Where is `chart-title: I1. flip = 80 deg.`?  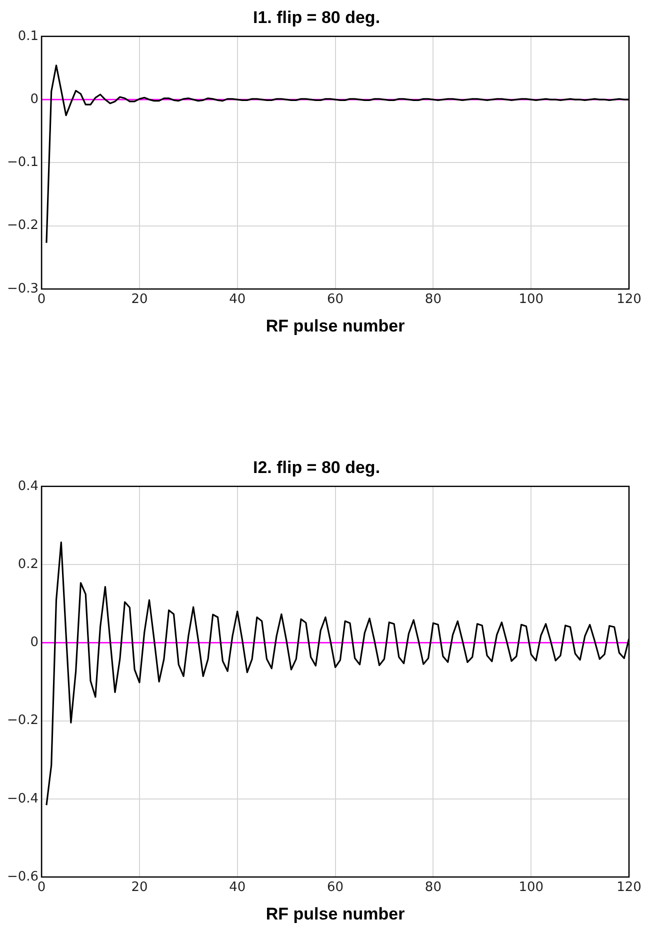
chart-title: I1. flip = 80 deg. is located at coordinates (316, 17).